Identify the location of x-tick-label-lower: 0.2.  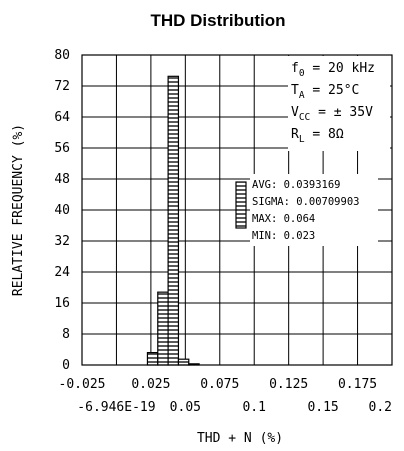
(380, 407).